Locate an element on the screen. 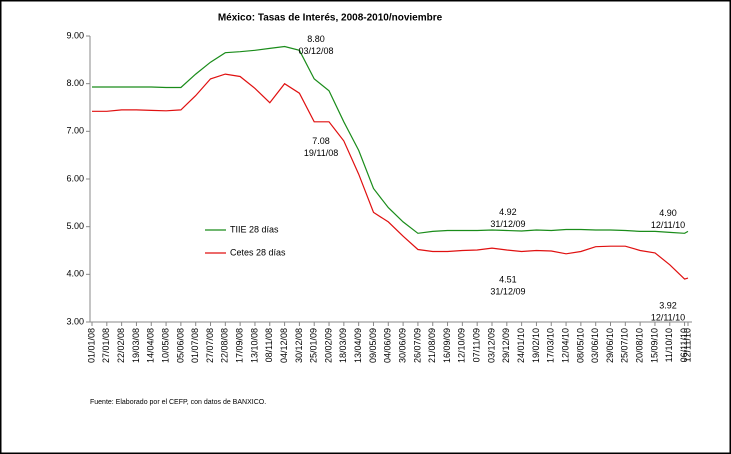 This screenshot has height=454, width=731. y-tick-label: 8.00 is located at coordinates (75, 83).